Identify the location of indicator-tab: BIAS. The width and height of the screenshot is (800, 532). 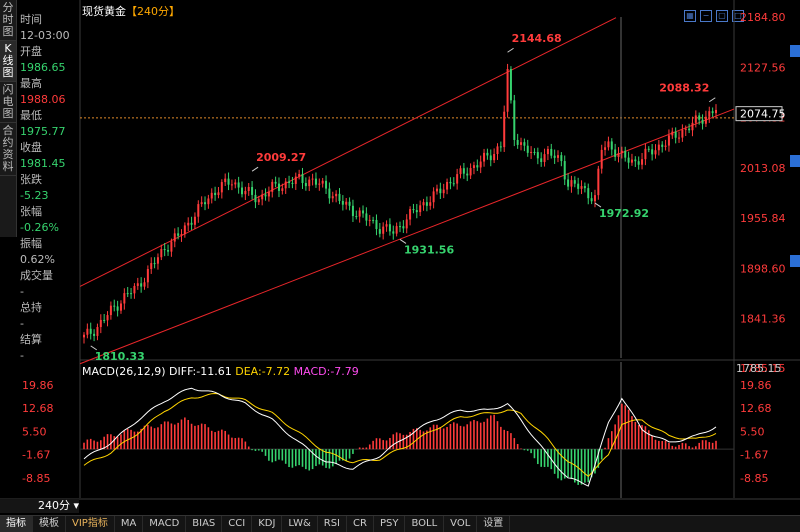
(204, 524).